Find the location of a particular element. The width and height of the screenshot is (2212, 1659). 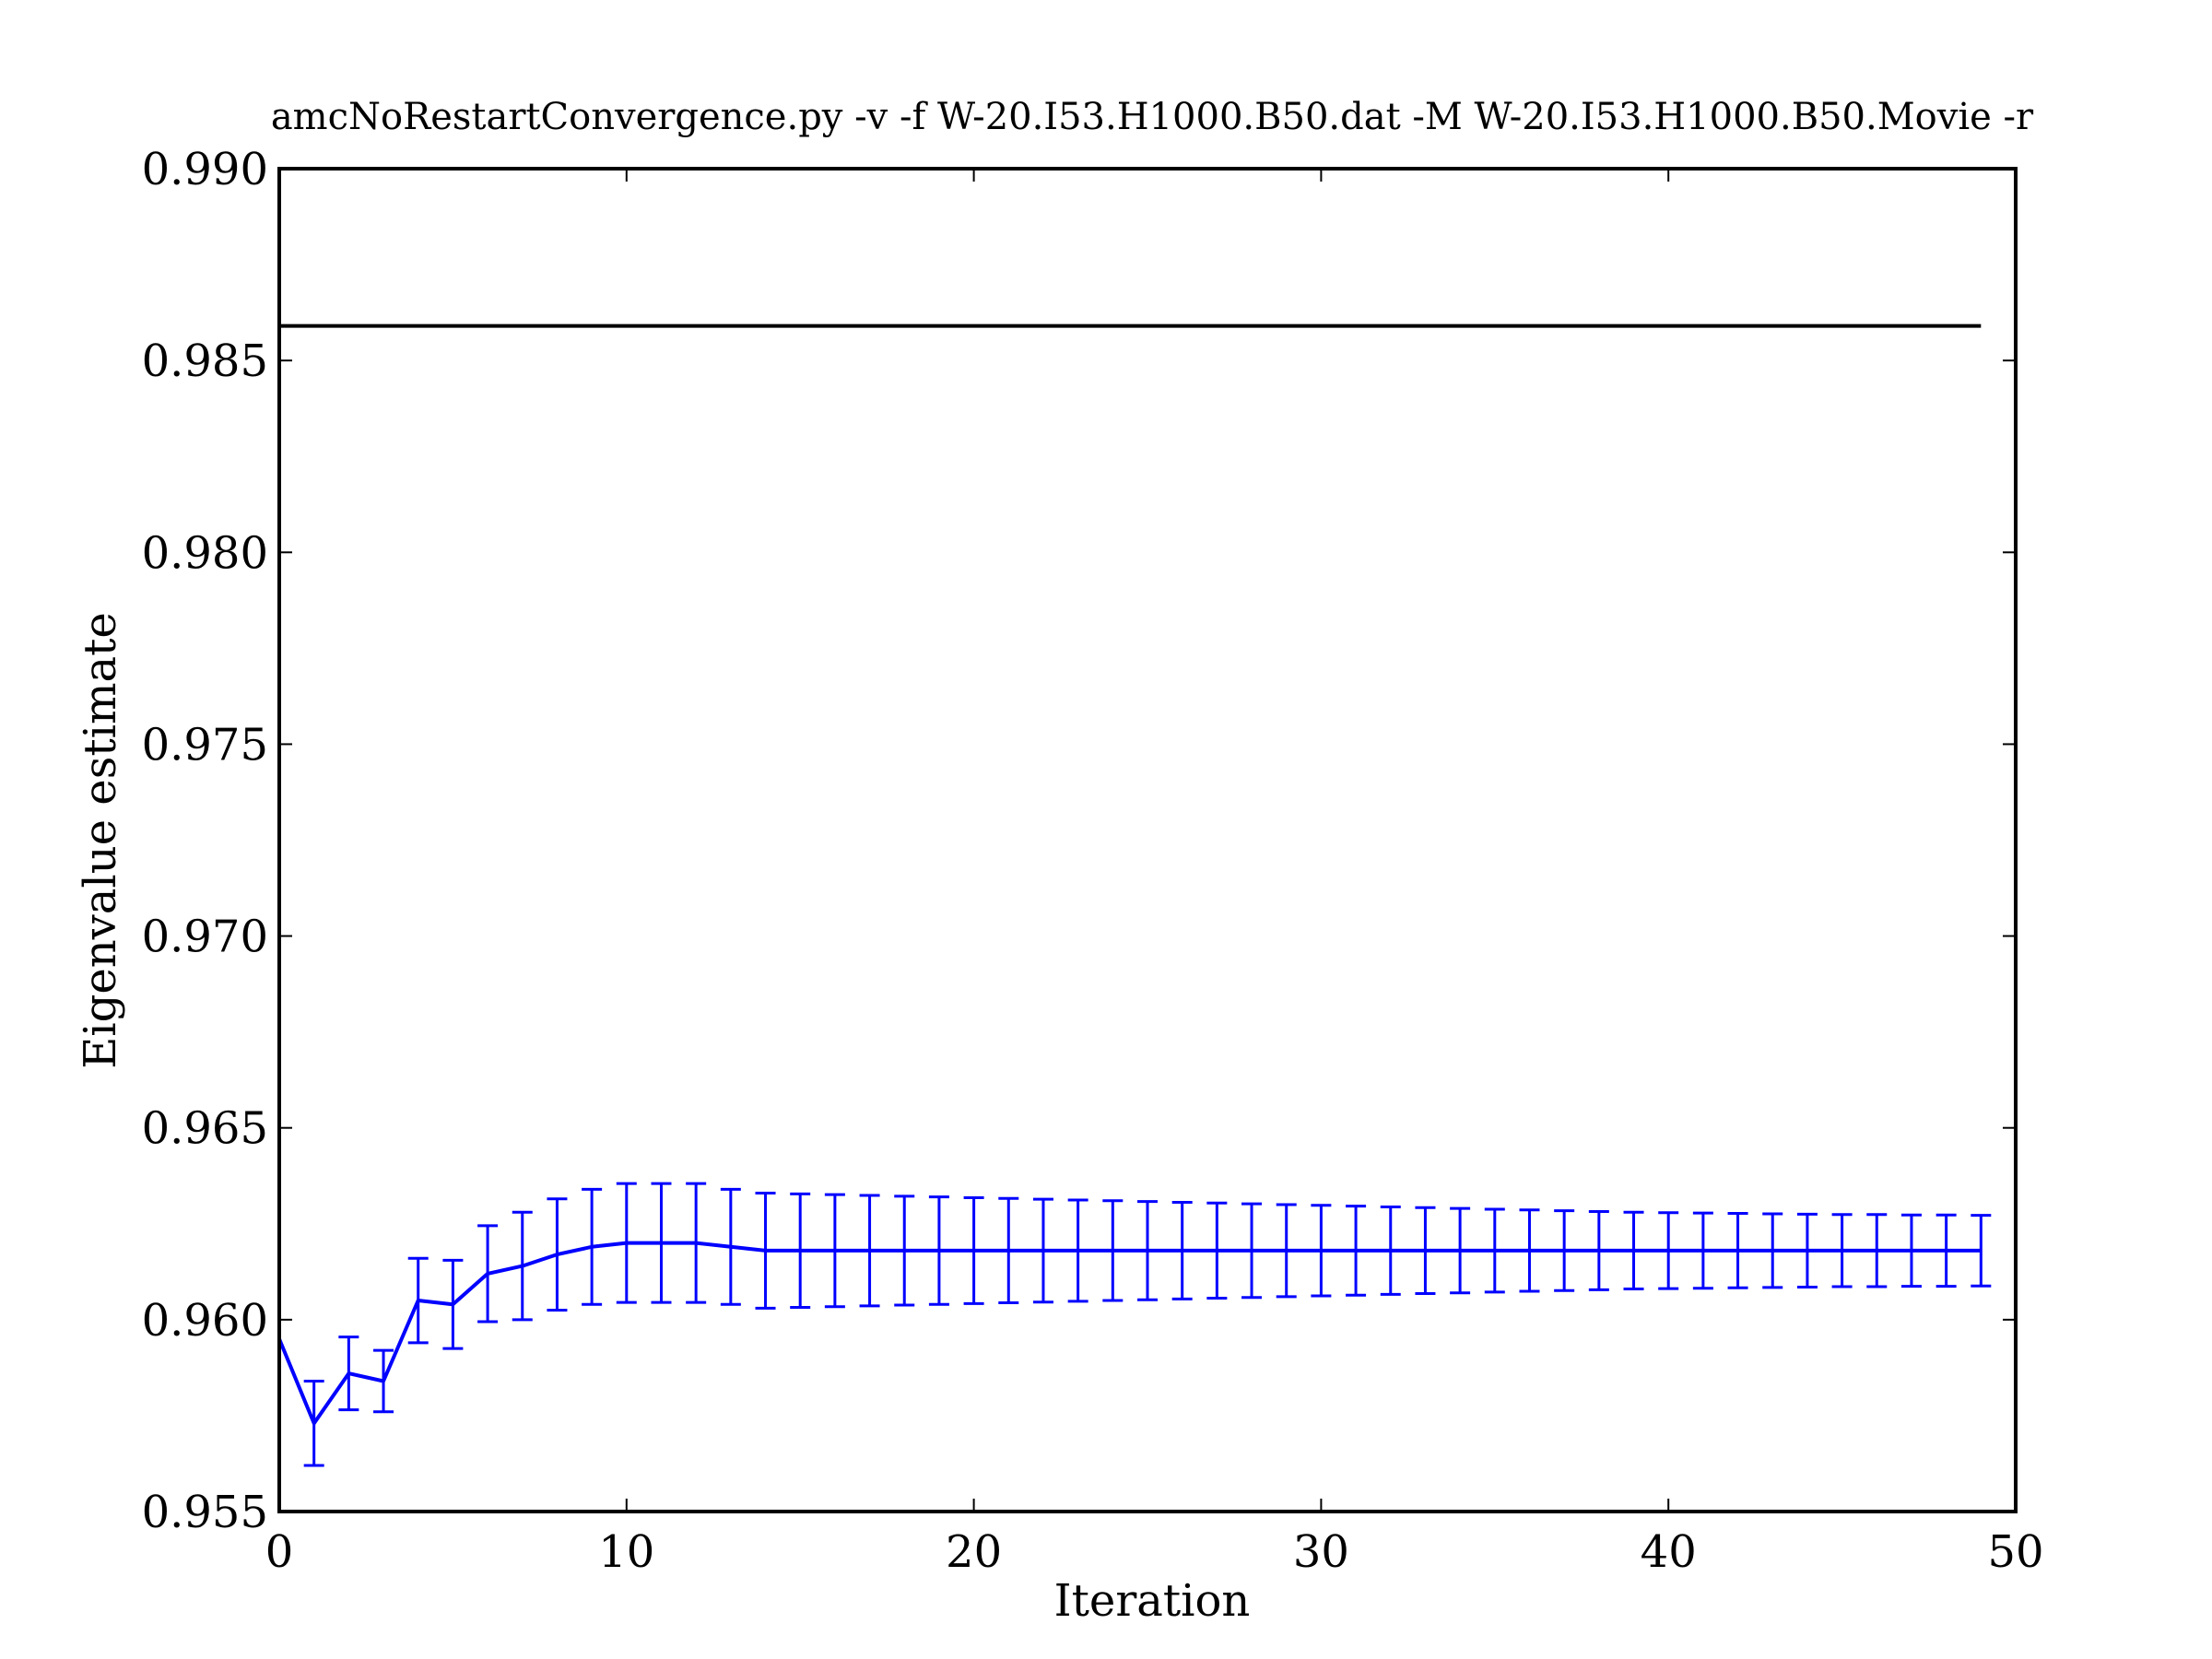

x-tick-label: 30 is located at coordinates (1321, 1552).